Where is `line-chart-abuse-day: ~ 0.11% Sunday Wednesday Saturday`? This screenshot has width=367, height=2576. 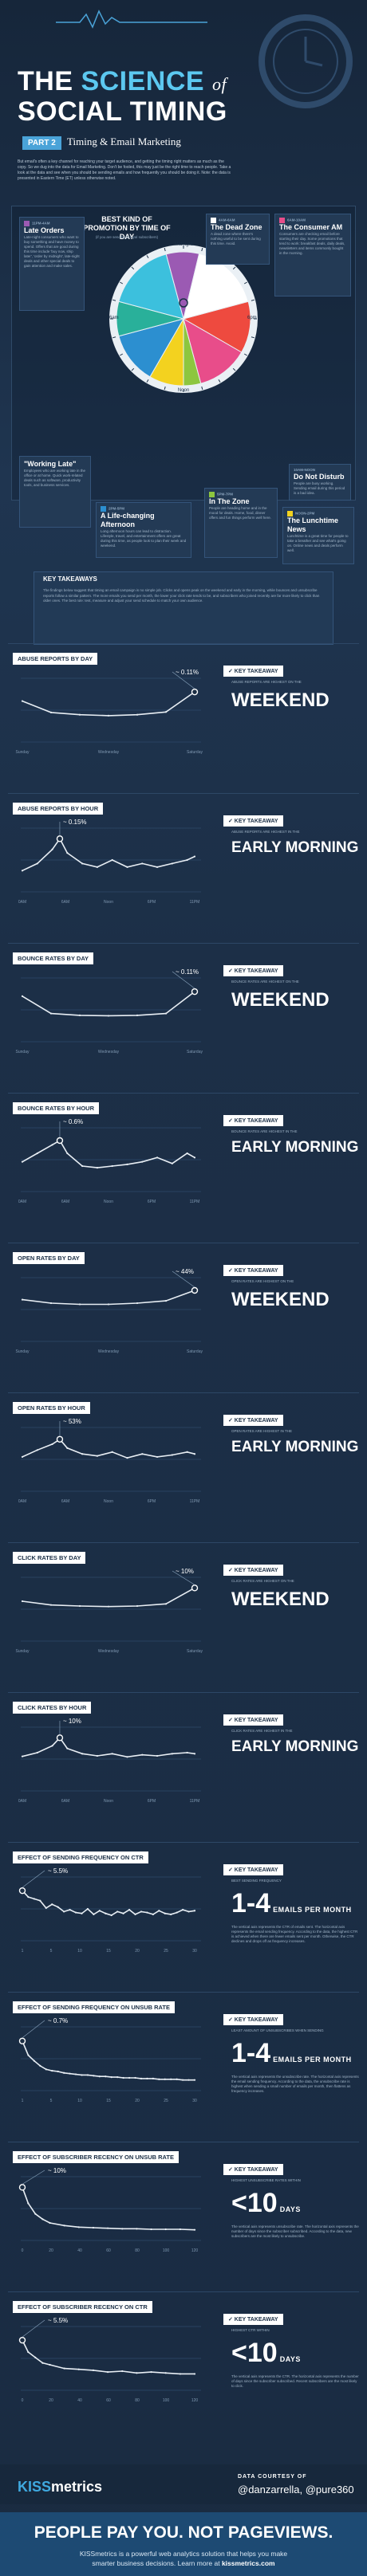 line-chart-abuse-day: ~ 0.11% Sunday Wednesday Saturday is located at coordinates (109, 712).